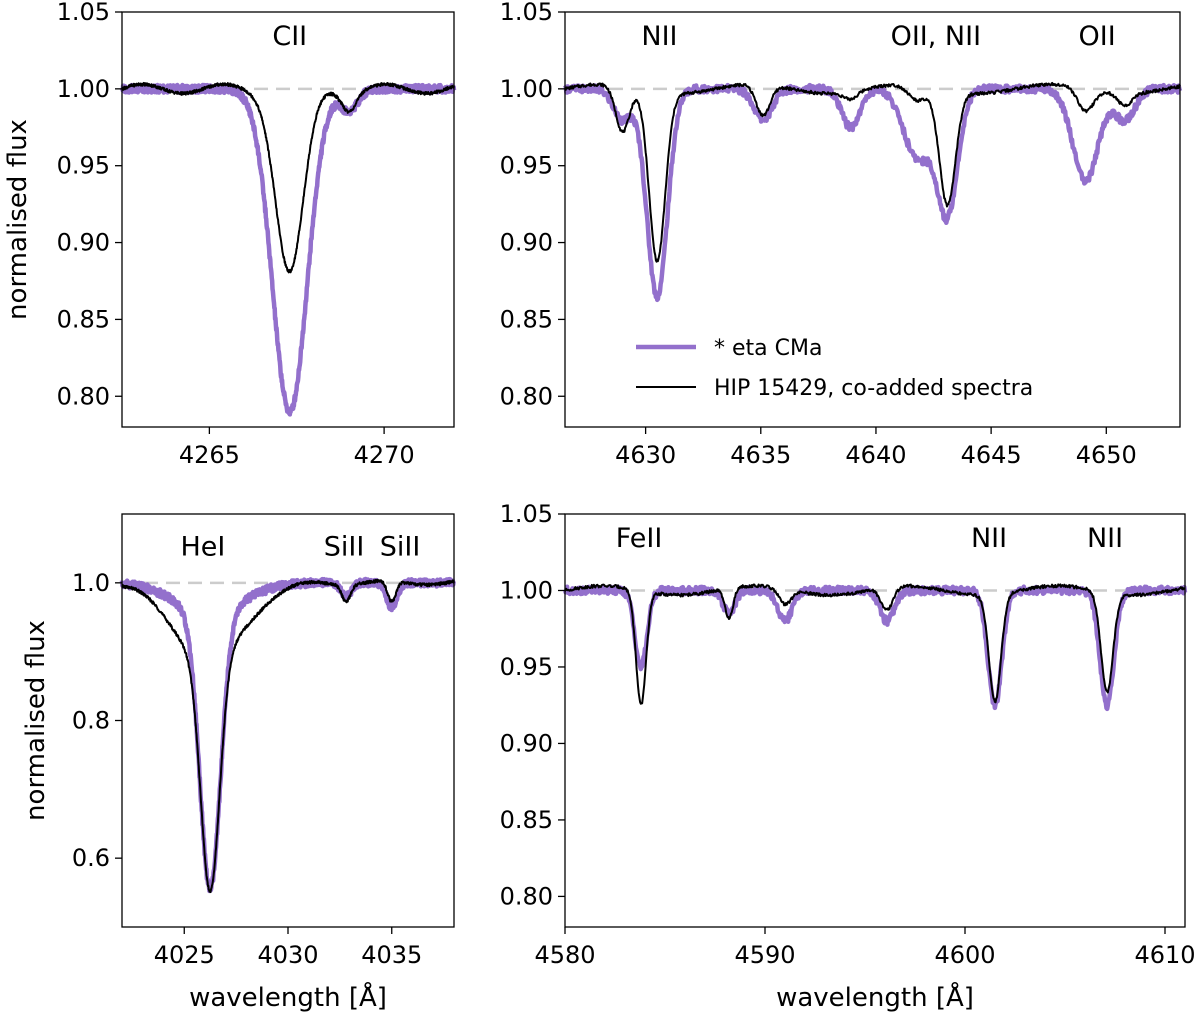 The image size is (1200, 1022). Describe the element at coordinates (564, 955) in the screenshot. I see `x-tick-label: 4580` at that location.